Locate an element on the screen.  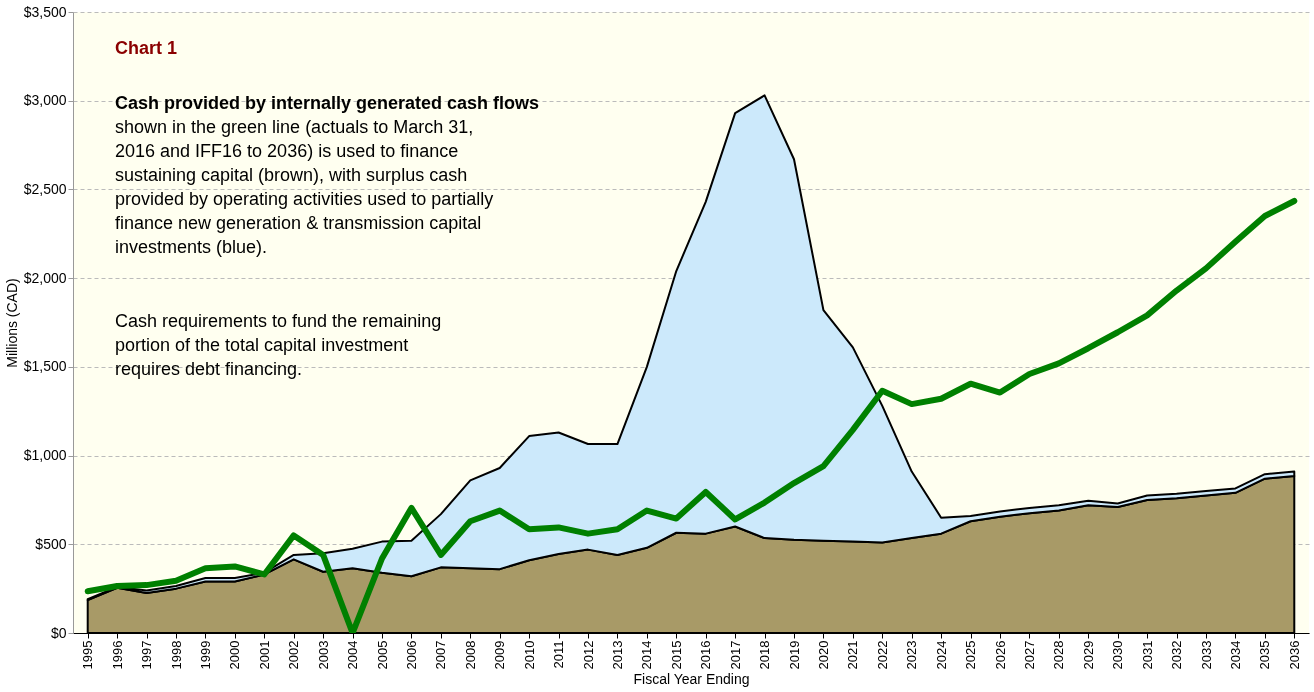
y-tick-label: $3,000 is located at coordinates (45, 100).